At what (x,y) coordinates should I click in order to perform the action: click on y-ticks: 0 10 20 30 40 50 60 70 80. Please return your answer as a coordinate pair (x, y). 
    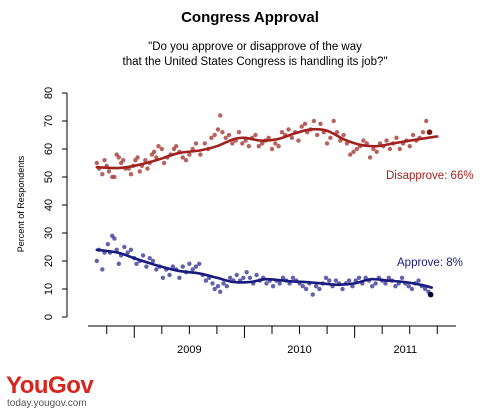
    Looking at the image, I should click on (55, 203).